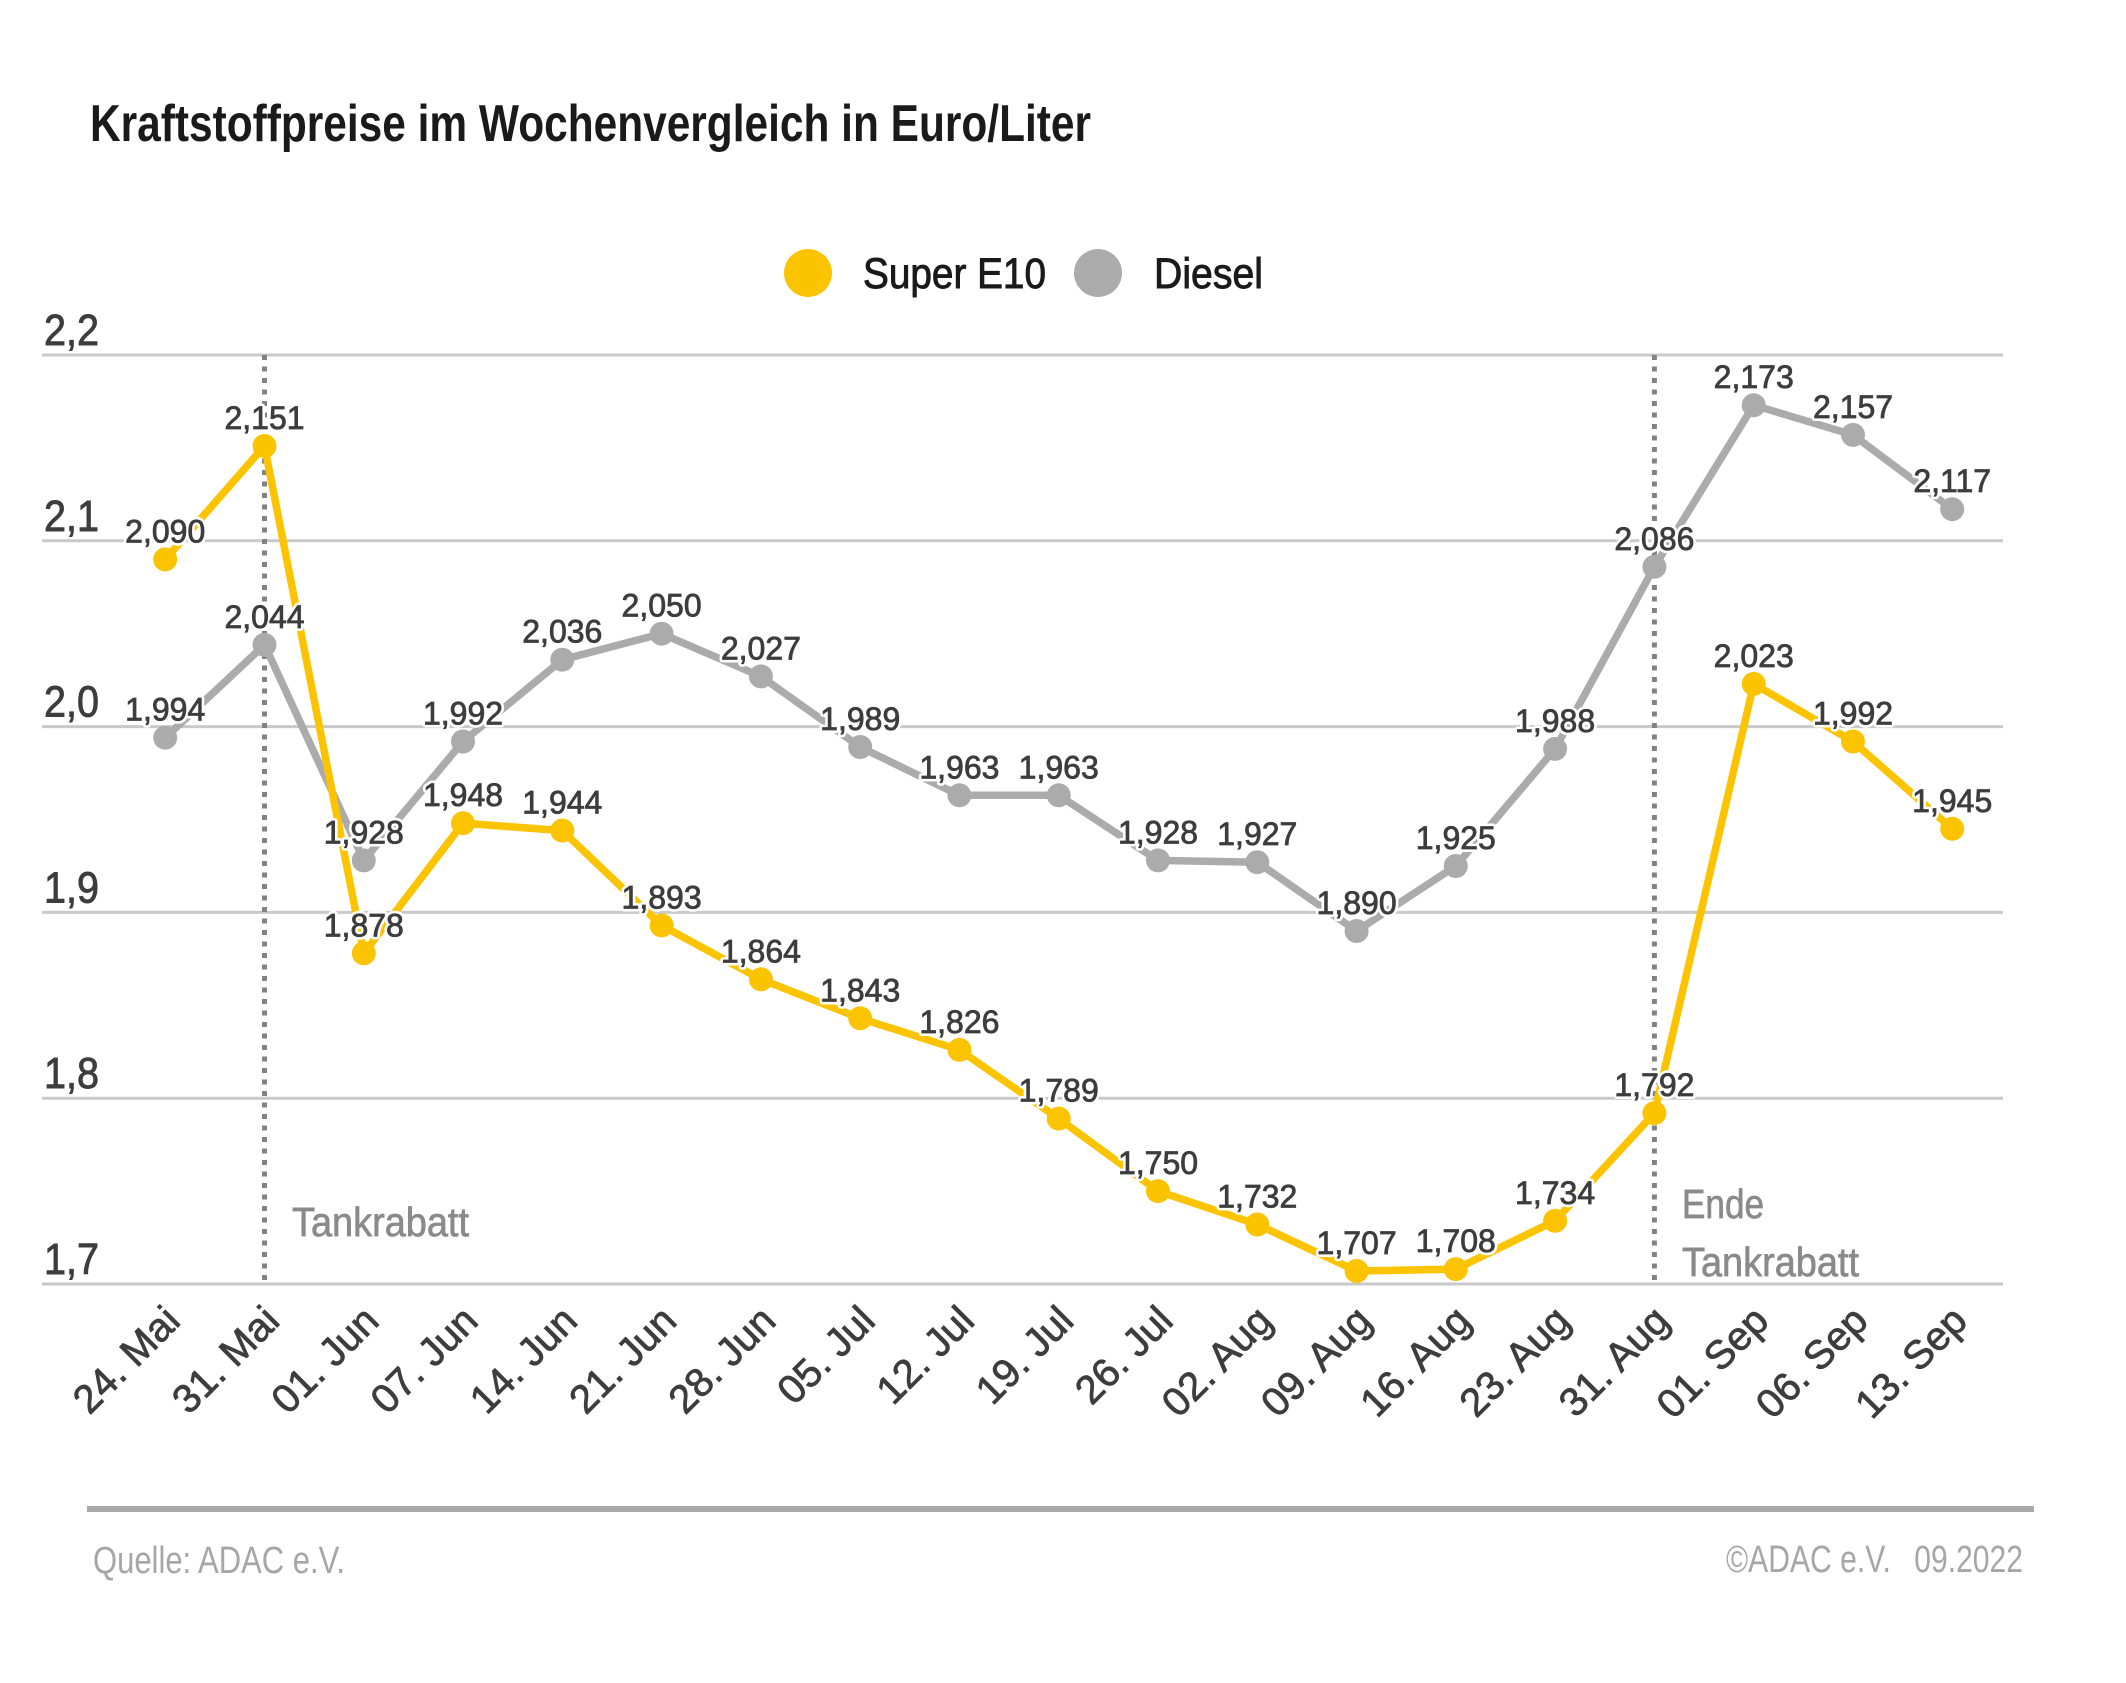 The image size is (2126, 1683). Describe the element at coordinates (1723, 1204) in the screenshot. I see `svg-text: Ende` at that location.